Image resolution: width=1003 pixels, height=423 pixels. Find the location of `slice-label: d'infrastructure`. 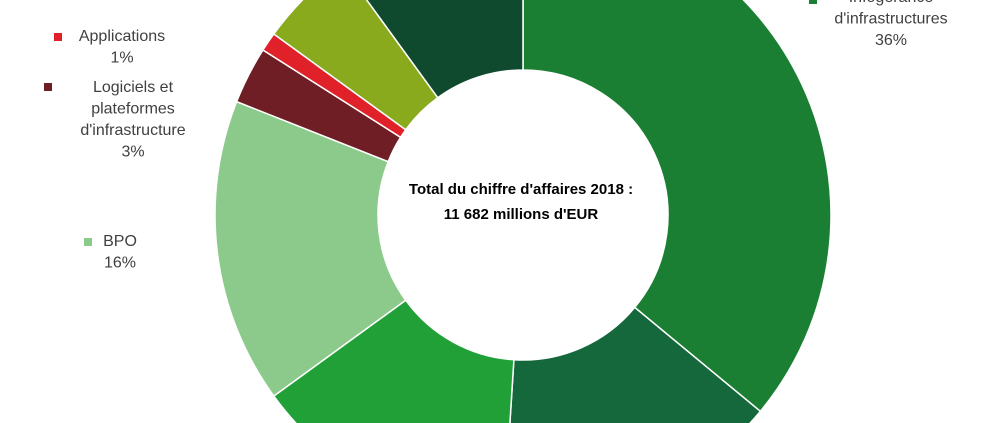

slice-label: d'infrastructure is located at coordinates (132, 130).